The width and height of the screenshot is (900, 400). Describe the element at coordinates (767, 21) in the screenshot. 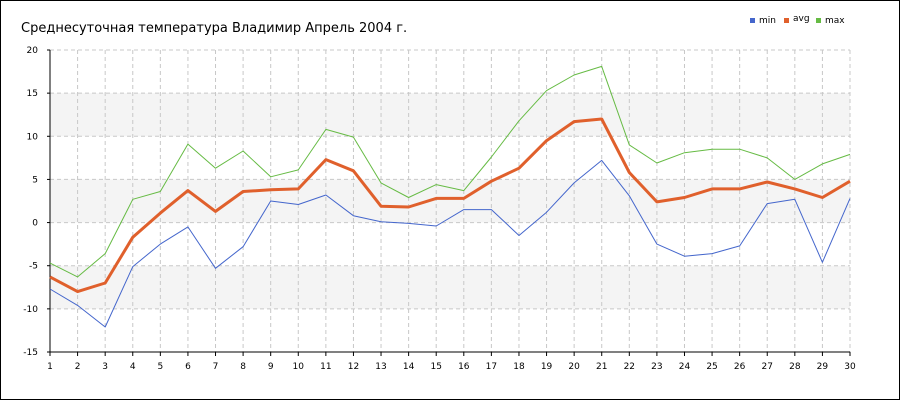

I see `legend-label-min: min` at that location.